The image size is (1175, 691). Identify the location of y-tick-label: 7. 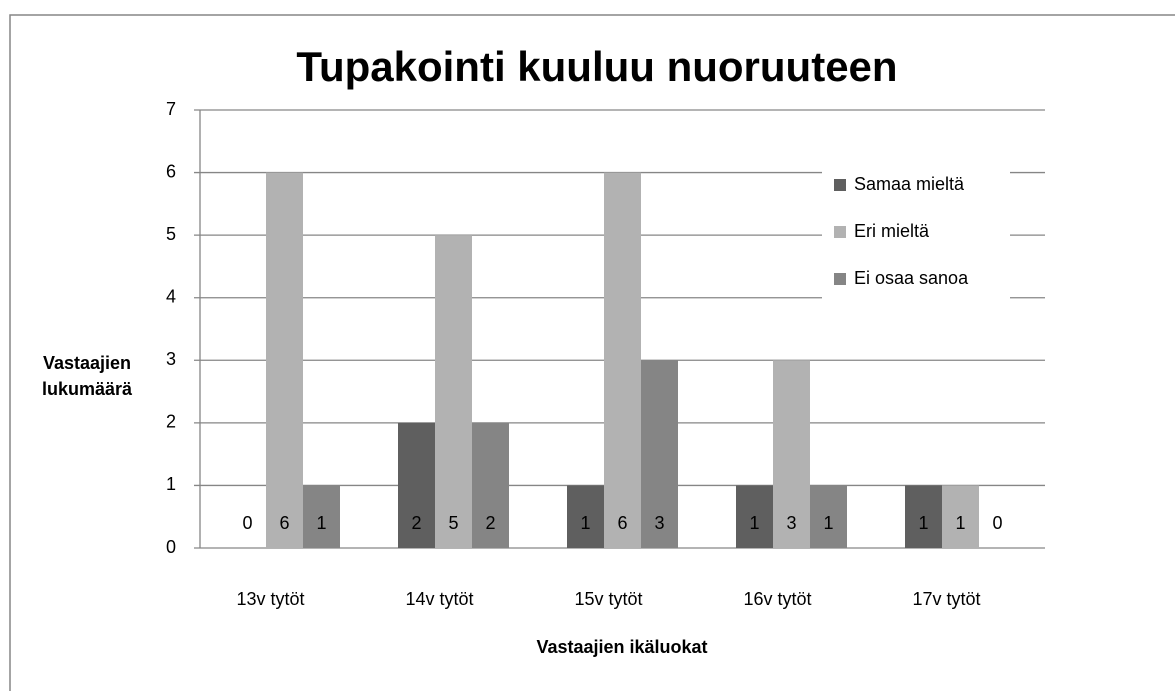
(171, 109).